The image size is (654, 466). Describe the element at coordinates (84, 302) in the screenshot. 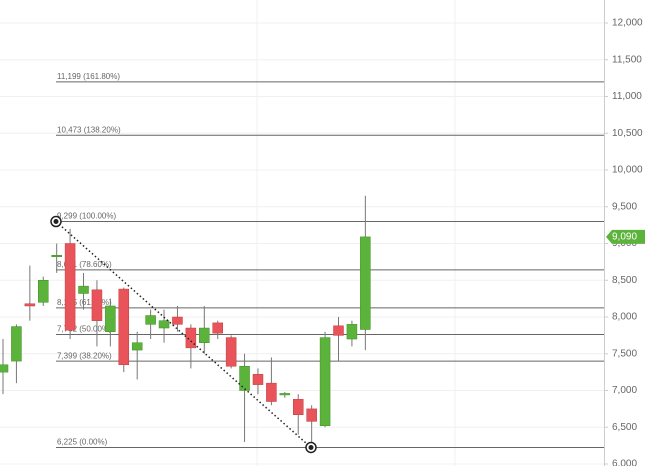

I see `fib-label: 8,125 (61.80%)` at that location.